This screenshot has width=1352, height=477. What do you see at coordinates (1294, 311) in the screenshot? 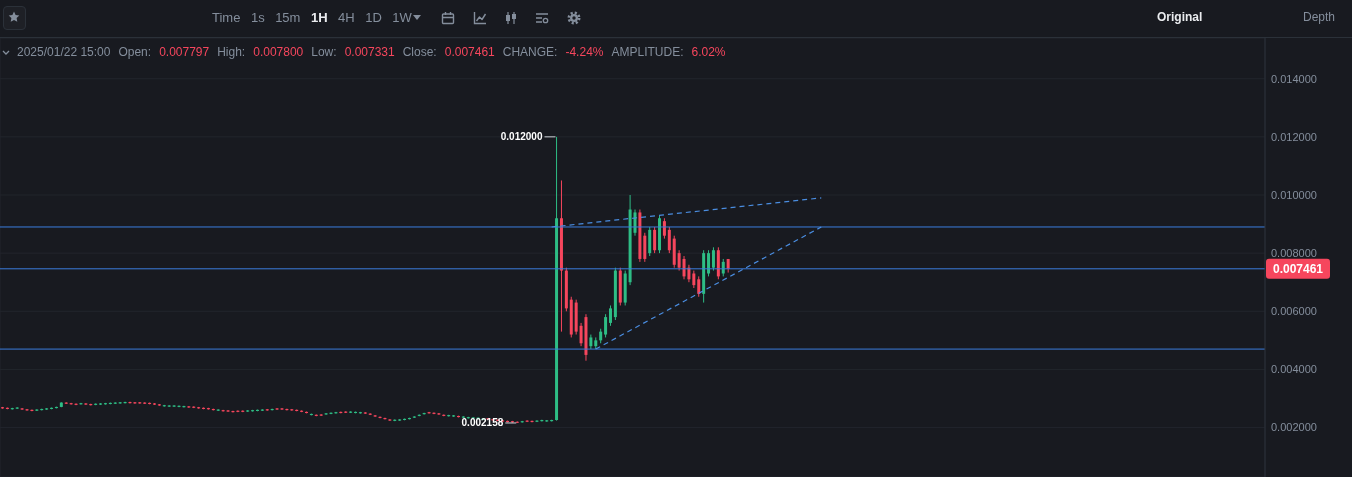
I see `y-tick-label: 0.006000` at bounding box center [1294, 311].